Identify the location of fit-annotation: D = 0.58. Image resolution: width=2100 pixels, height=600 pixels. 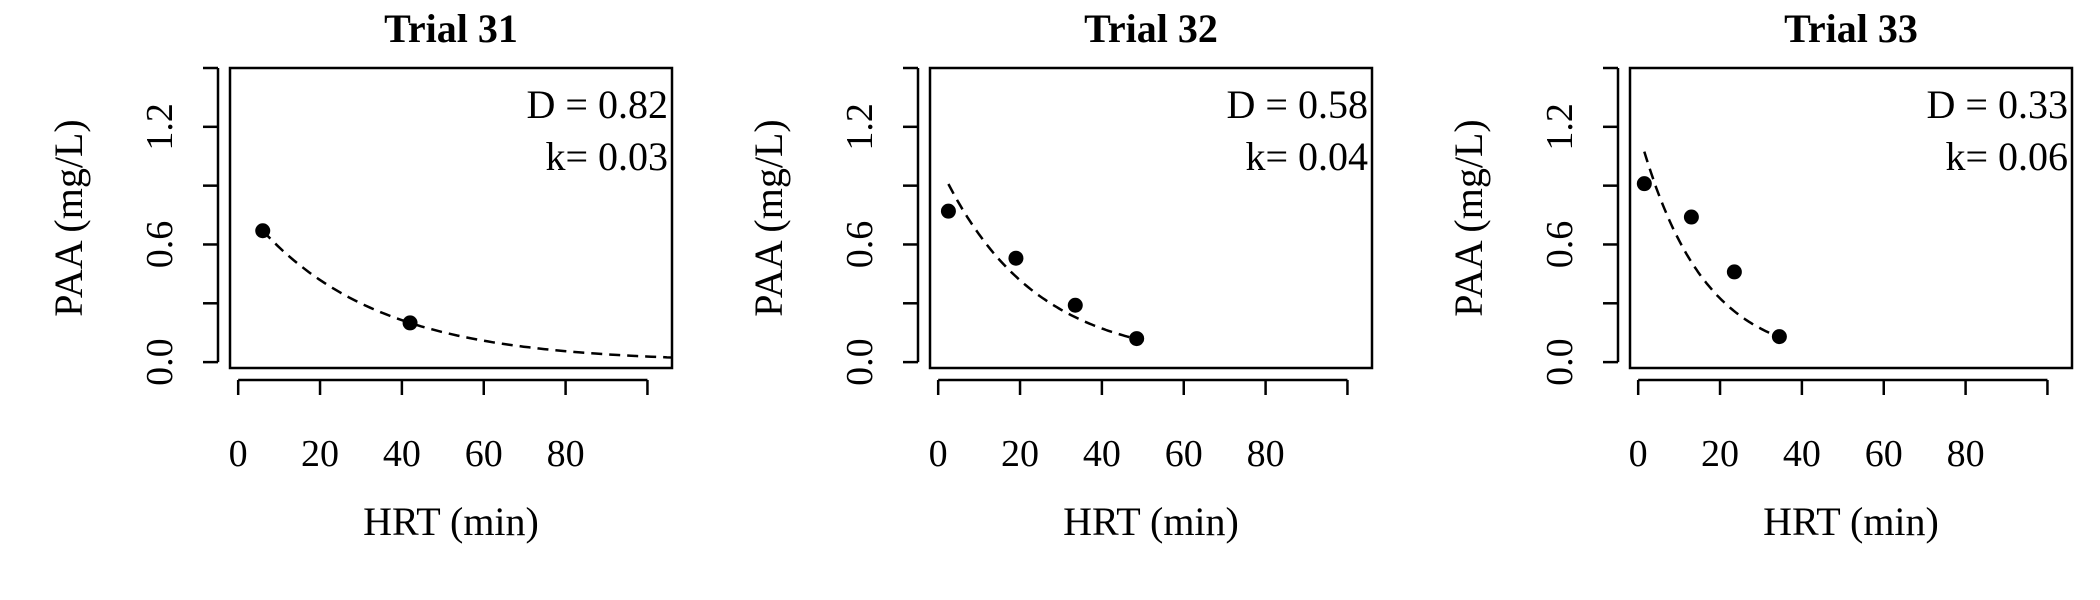
(1297, 104).